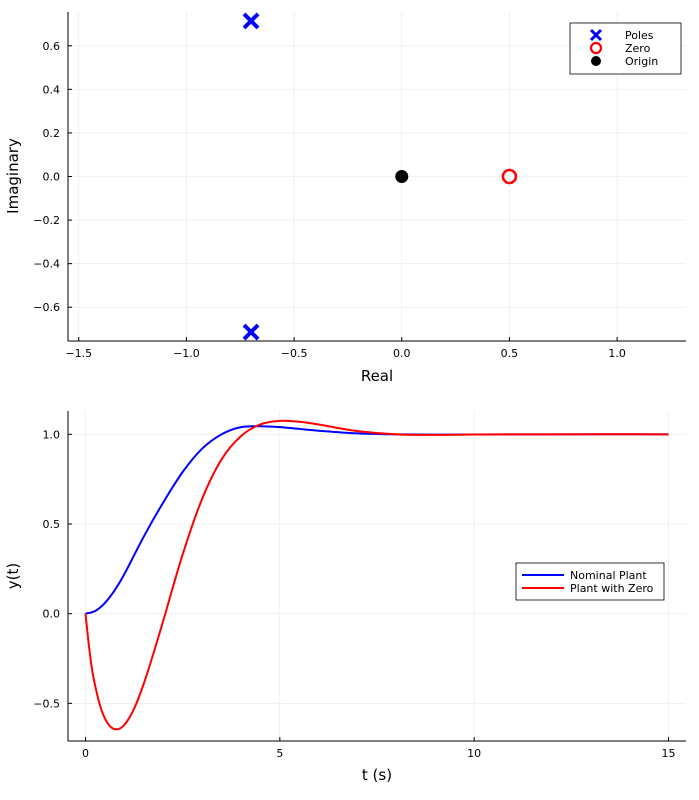 This screenshot has height=800, width=699. What do you see at coordinates (377, 775) in the screenshot?
I see `x-axis-label: t (s)` at bounding box center [377, 775].